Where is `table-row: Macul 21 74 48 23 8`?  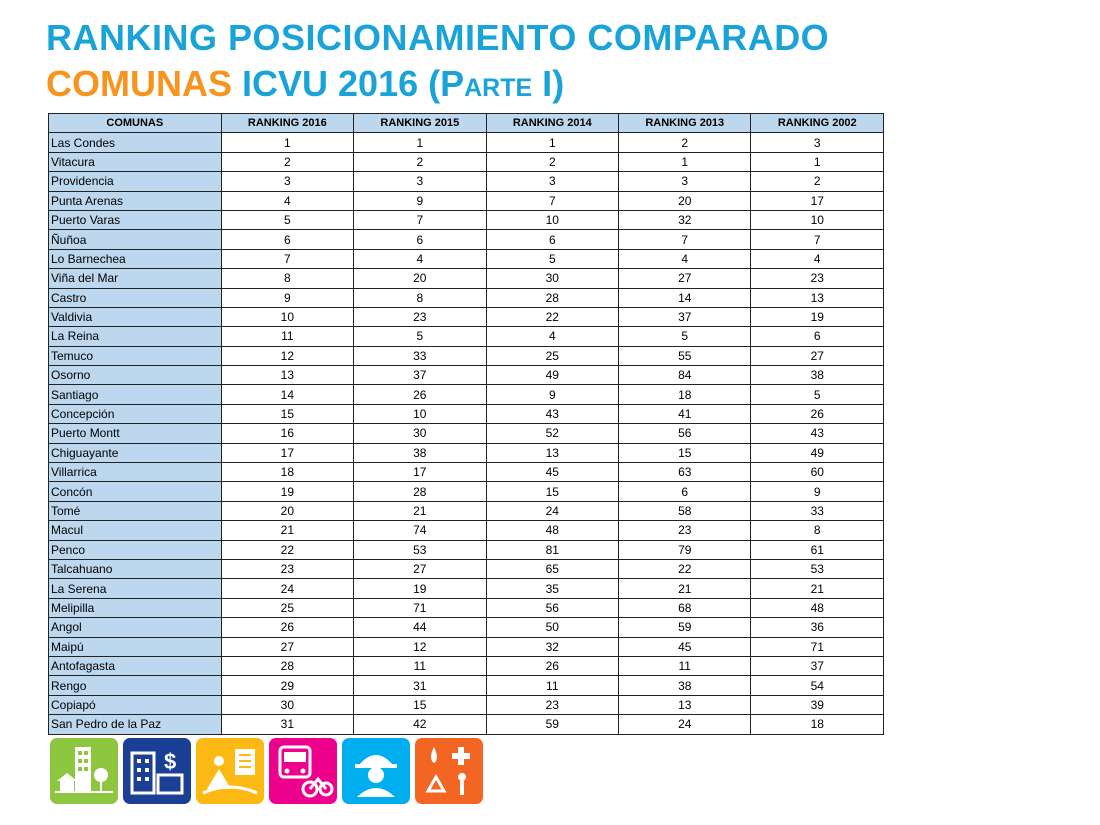
table-row: Macul 21 74 48 23 8 is located at coordinates (466, 530).